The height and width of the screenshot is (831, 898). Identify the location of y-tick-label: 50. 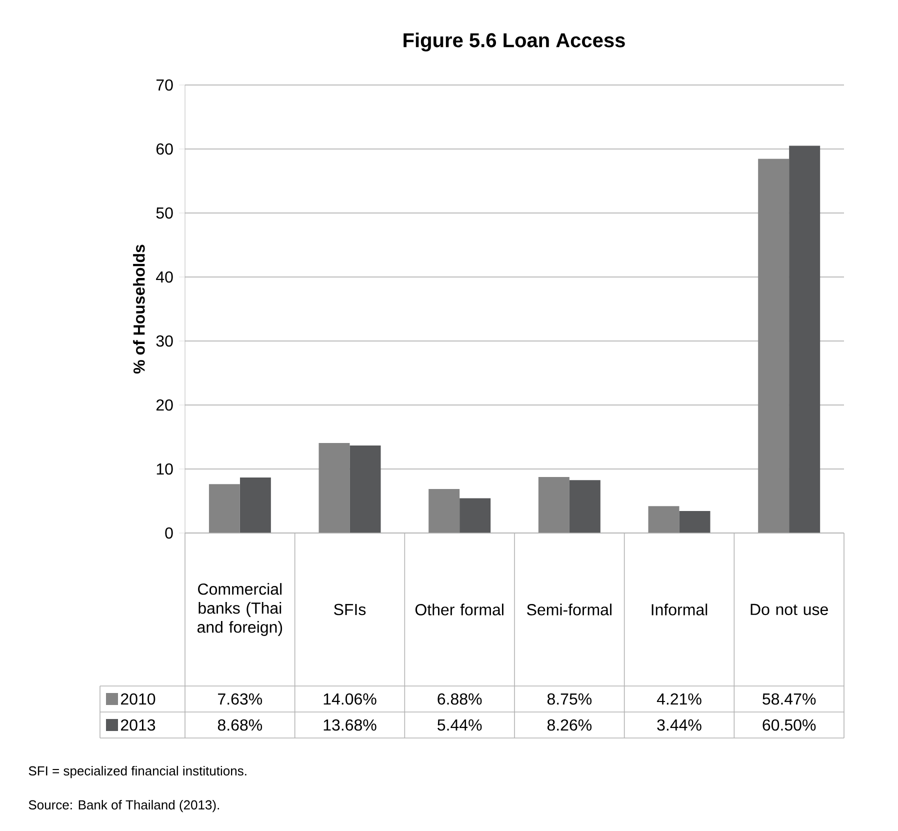
(164, 213).